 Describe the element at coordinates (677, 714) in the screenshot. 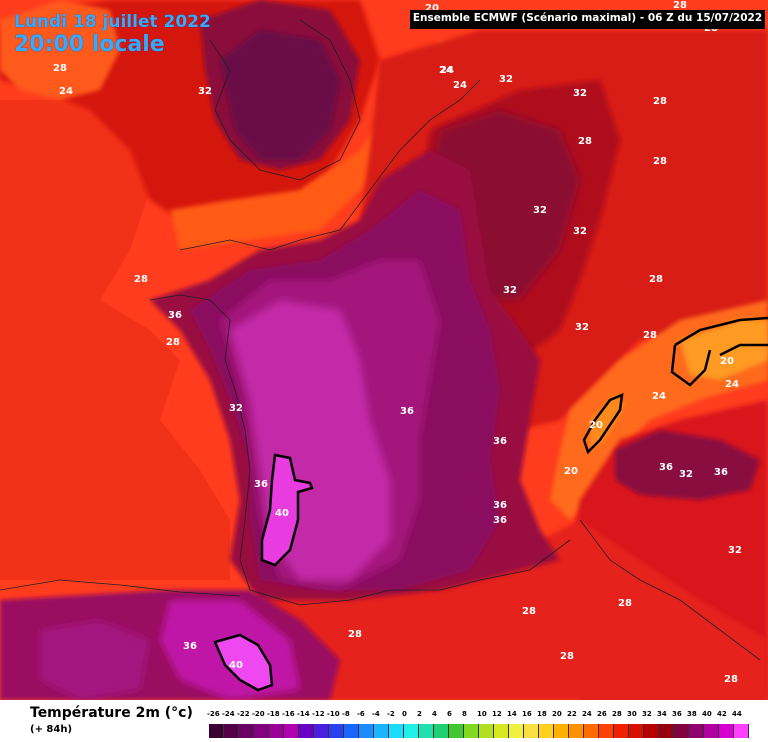

I see `legend-tick-label: 36` at that location.